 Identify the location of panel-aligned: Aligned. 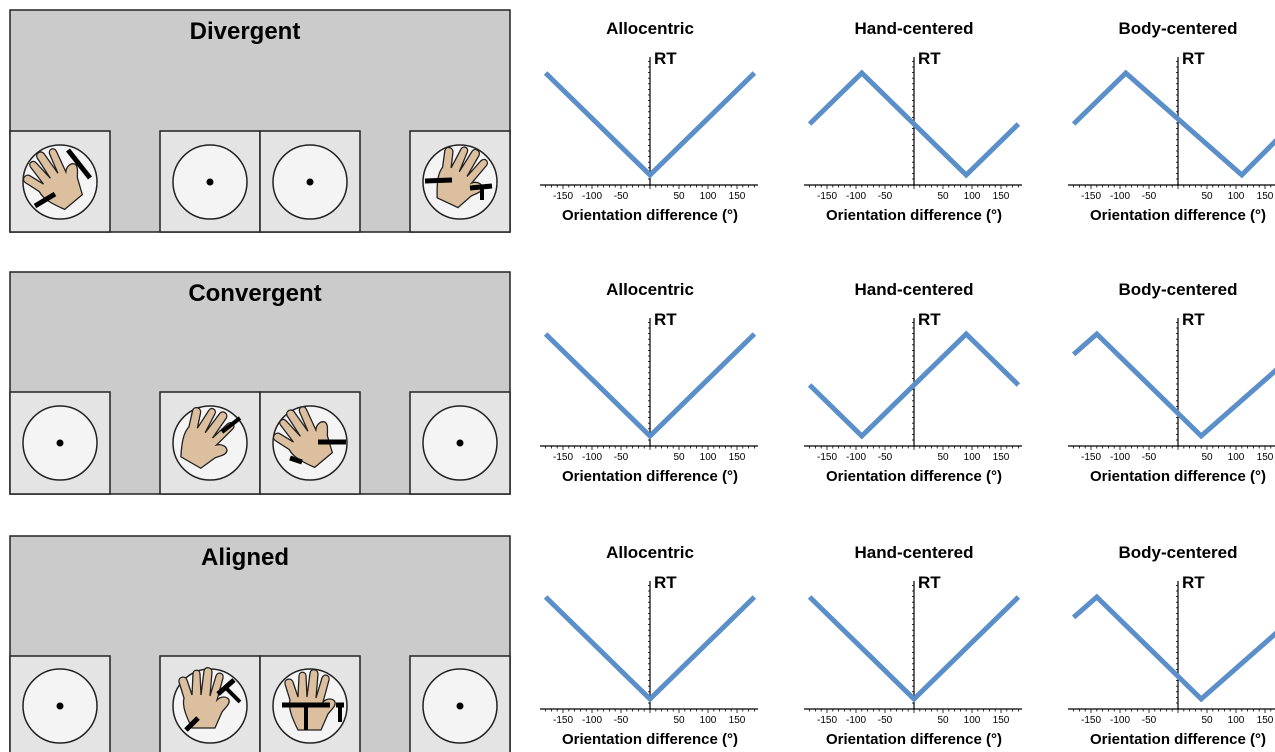
(260, 643).